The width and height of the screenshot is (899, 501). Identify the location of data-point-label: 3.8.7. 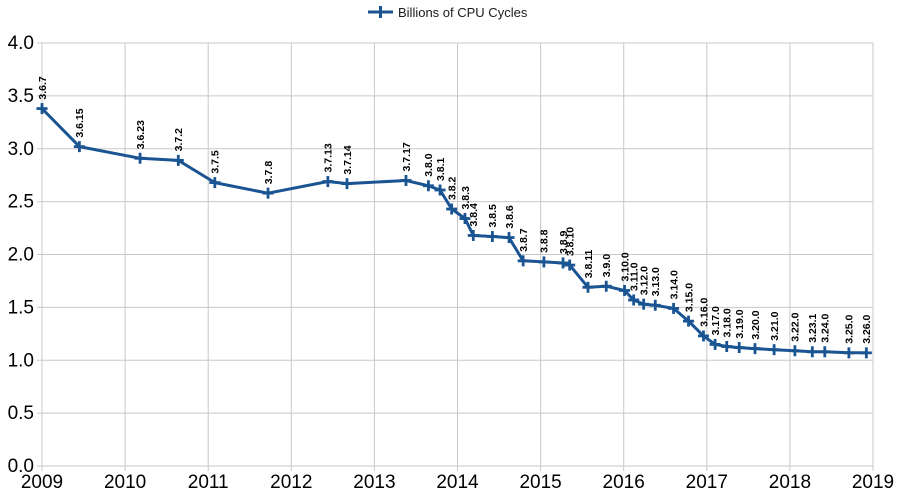
(524, 240).